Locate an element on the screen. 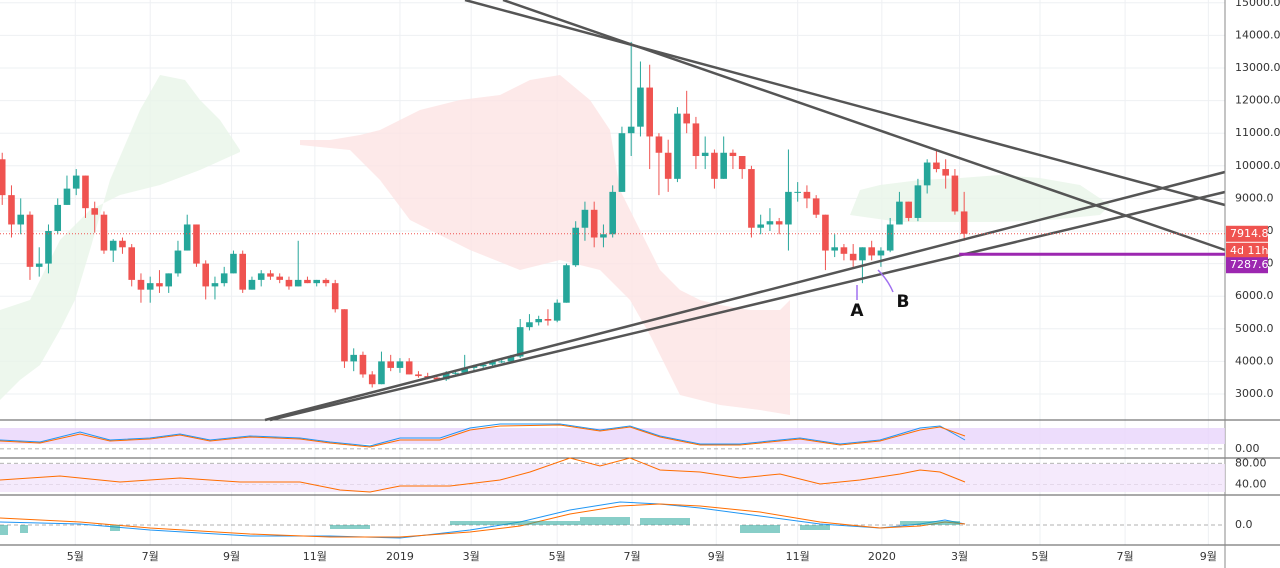 Image resolution: width=1280 pixels, height=568 pixels. y-tick-label: 10000.0 is located at coordinates (1257, 165).